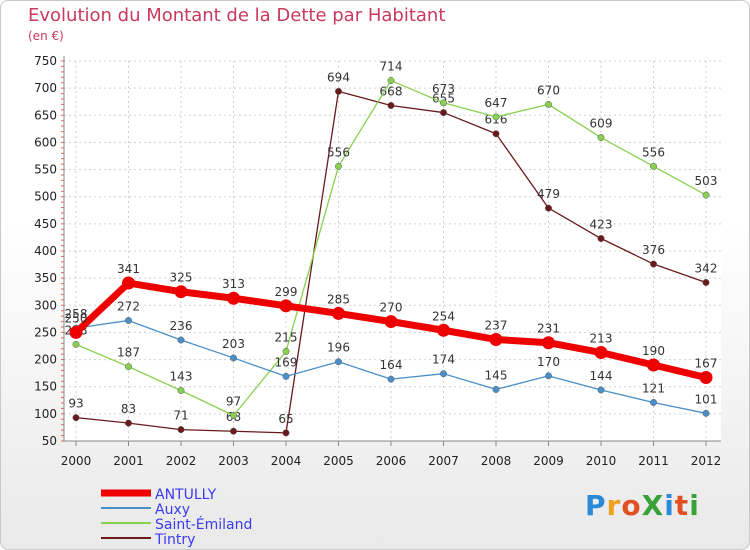 The width and height of the screenshot is (750, 550). I want to click on data-label: 670, so click(548, 90).